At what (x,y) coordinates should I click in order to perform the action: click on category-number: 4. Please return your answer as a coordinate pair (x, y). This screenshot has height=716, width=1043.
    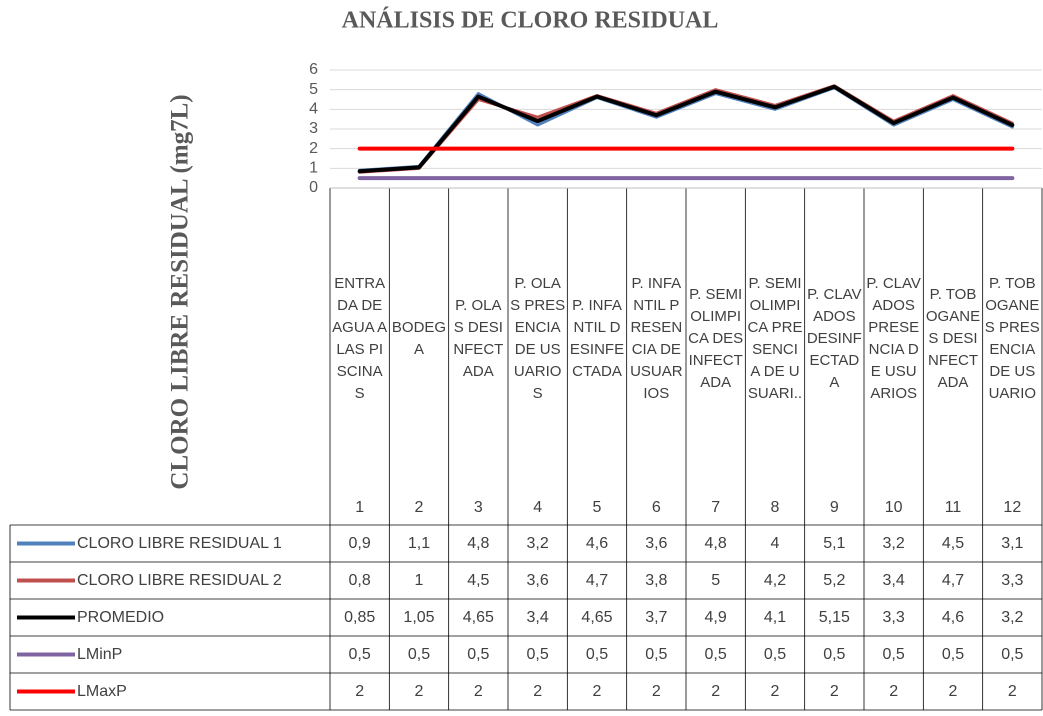
    Looking at the image, I should click on (538, 507).